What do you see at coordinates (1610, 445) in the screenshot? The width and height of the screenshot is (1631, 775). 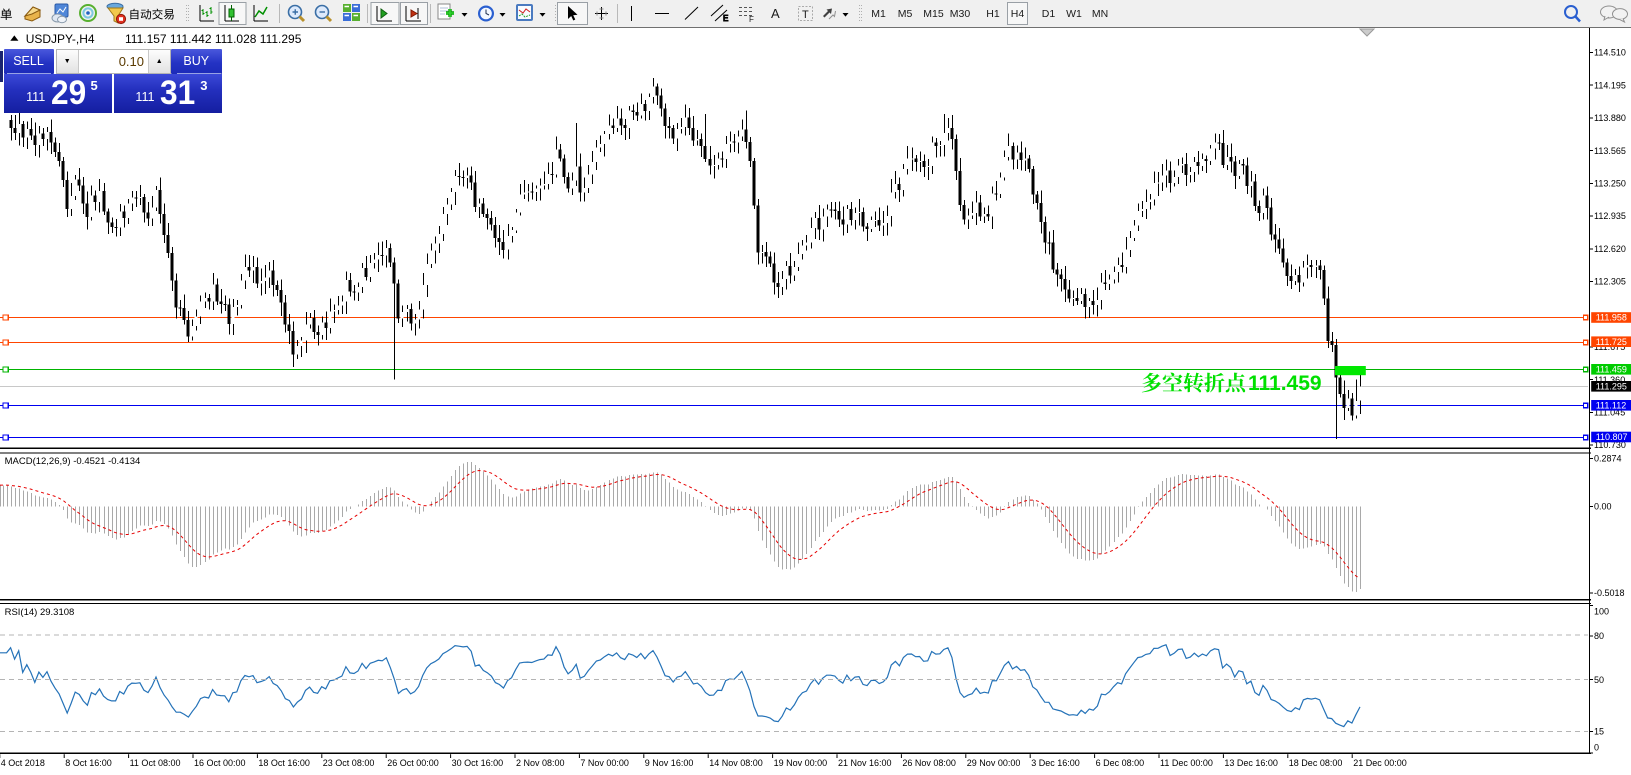 I see `svg-text: 110.730` at bounding box center [1610, 445].